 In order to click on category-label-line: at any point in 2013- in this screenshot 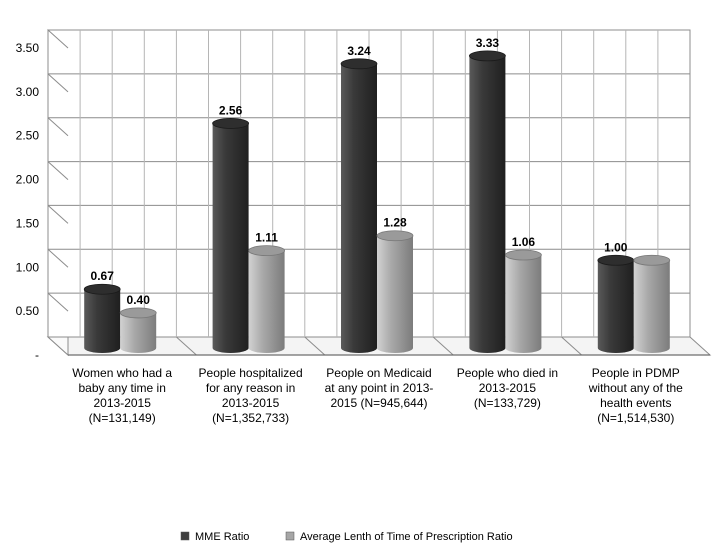, I will do `click(379, 388)`.